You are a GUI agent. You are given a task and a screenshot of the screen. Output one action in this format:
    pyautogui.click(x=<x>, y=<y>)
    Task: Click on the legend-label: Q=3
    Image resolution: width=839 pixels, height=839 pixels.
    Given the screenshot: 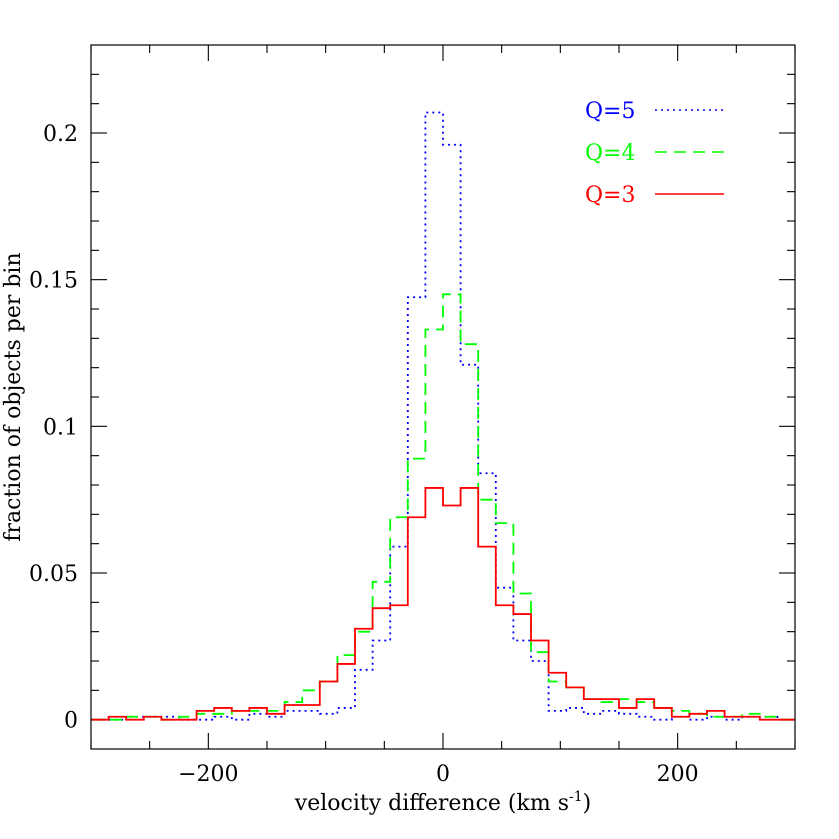 What is the action you would take?
    pyautogui.click(x=610, y=195)
    